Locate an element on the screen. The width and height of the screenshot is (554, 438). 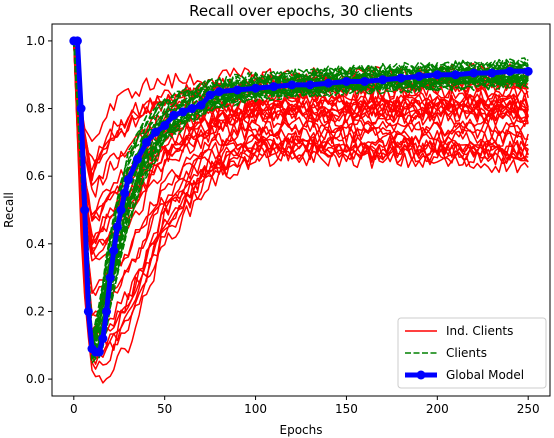
x-axis-label: Epochs is located at coordinates (301, 430).